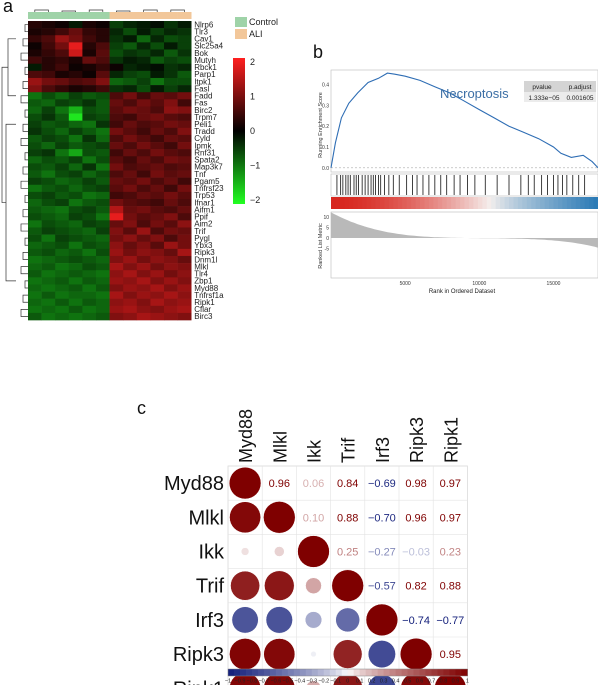 The image size is (598, 685). What do you see at coordinates (451, 440) in the screenshot?
I see `corr-col-label: Ripk1` at bounding box center [451, 440].